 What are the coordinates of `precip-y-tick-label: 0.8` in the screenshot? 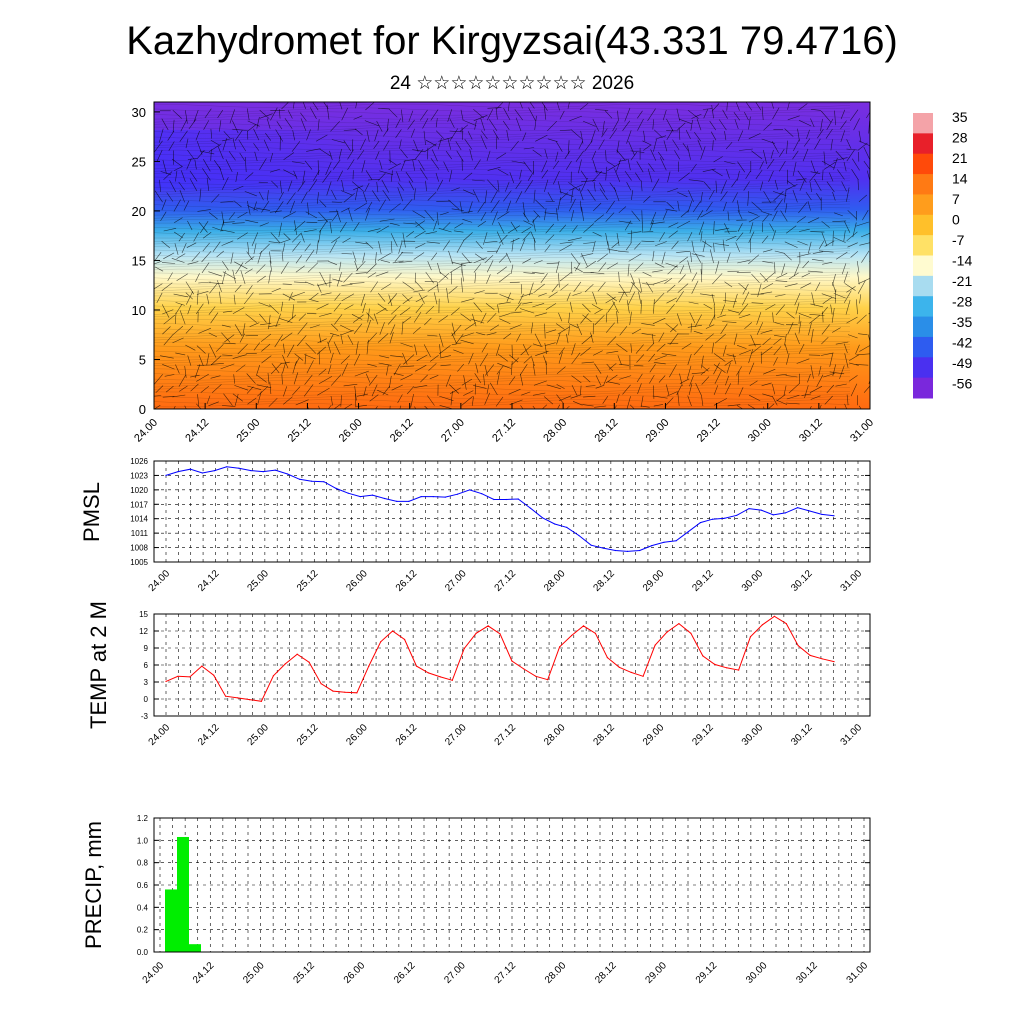 It's located at (143, 863).